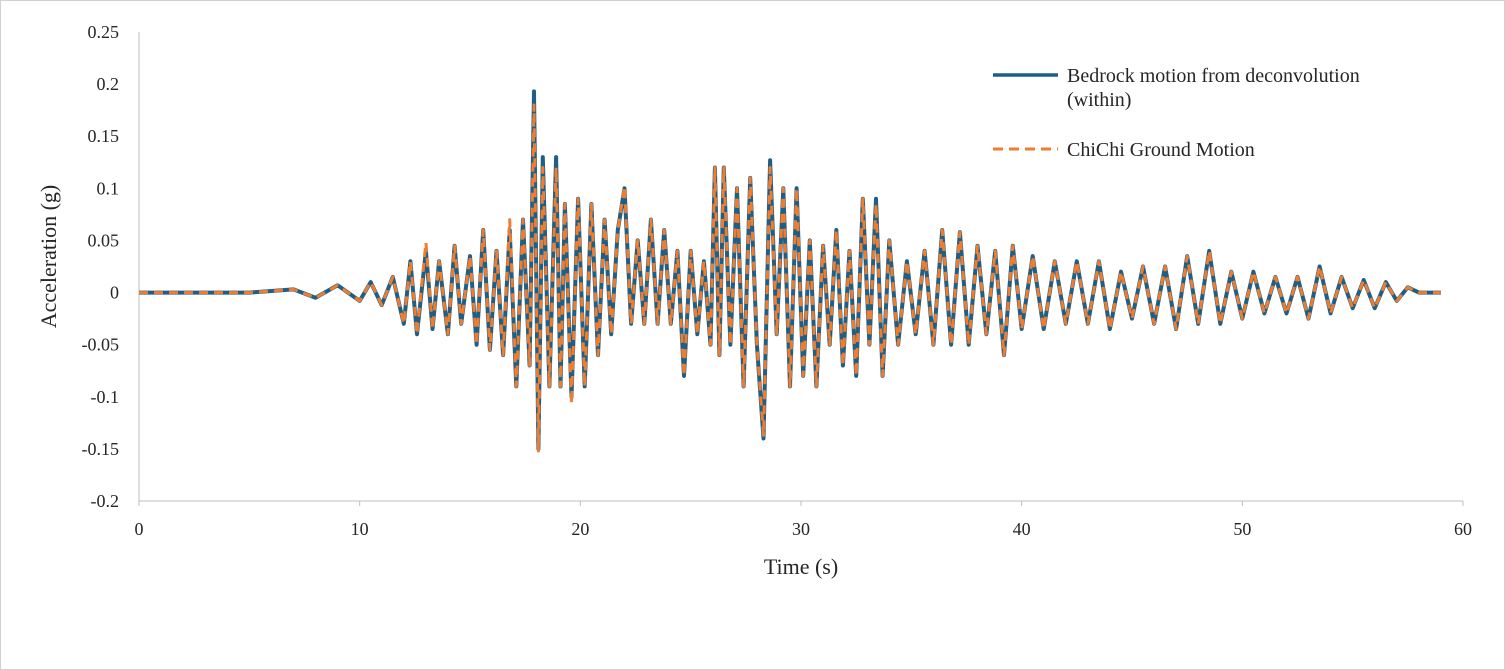 The image size is (1505, 670). I want to click on legend-label: ChiChi Ground Motion, so click(1161, 150).